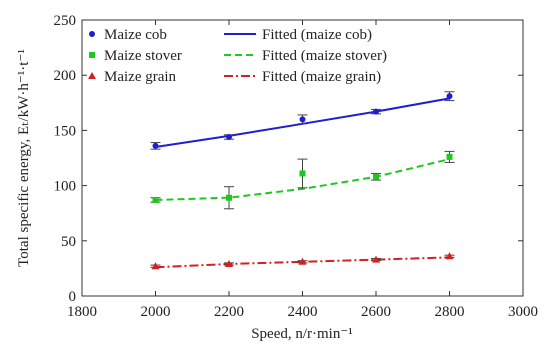 Image resolution: width=547 pixels, height=348 pixels. I want to click on legend-marker-maize-cob, so click(92, 34).